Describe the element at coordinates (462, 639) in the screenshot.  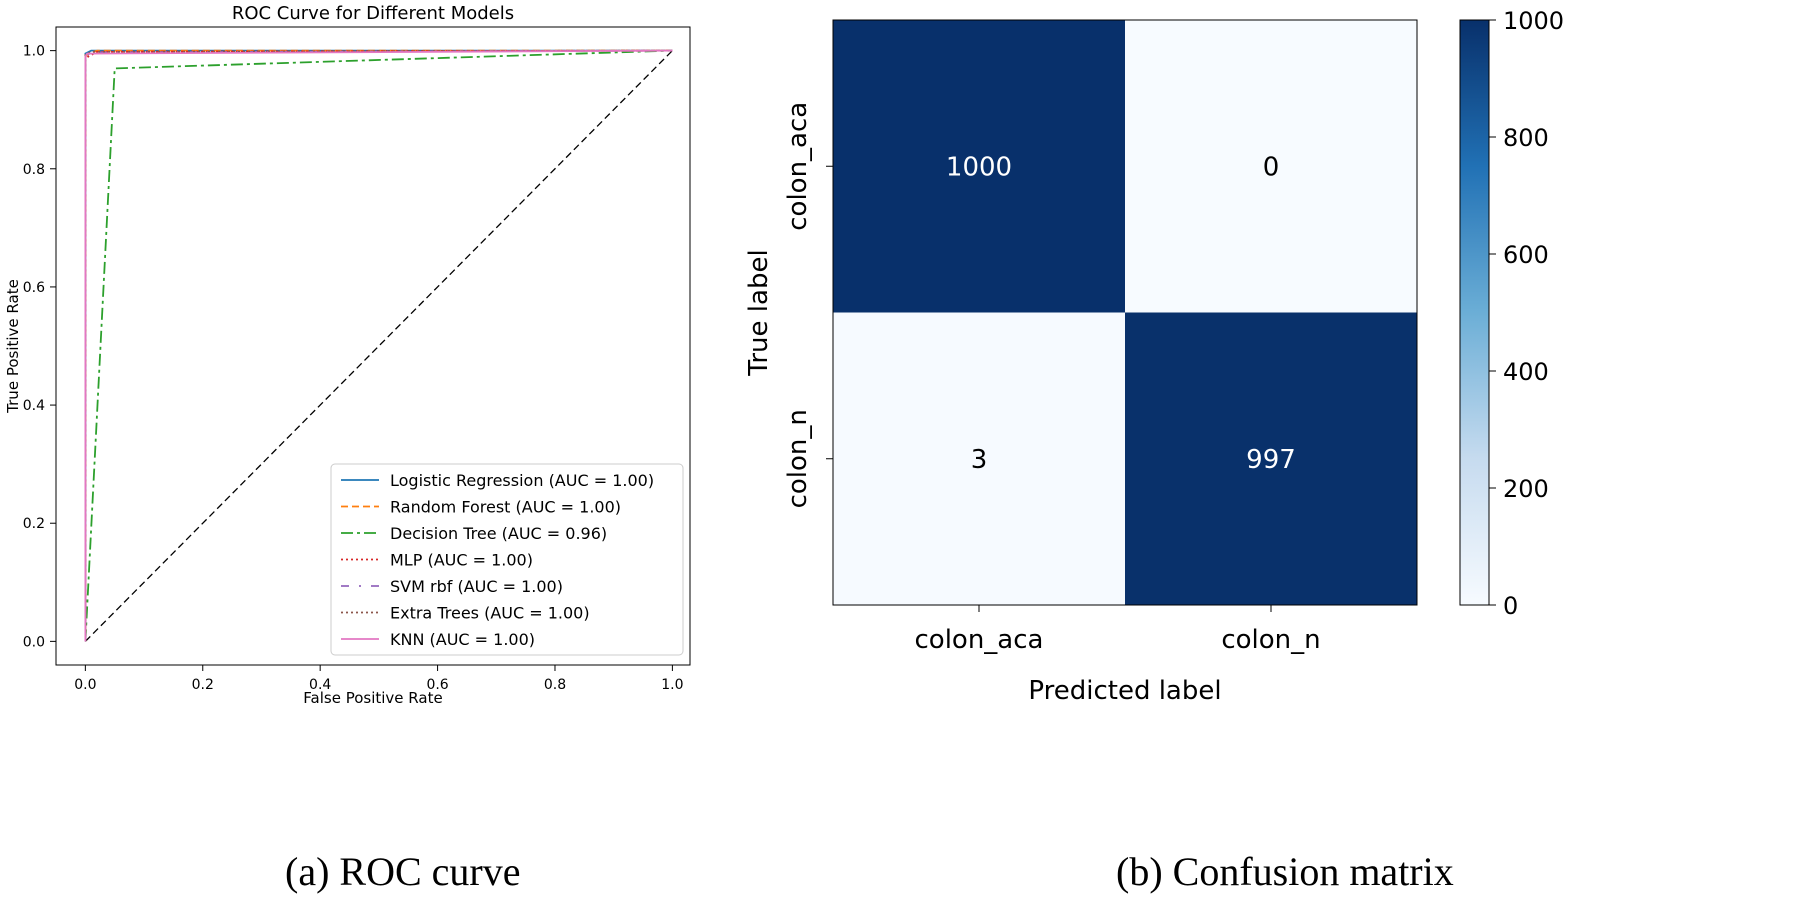
I see `roc-legend-label-6: KNN (AUC = 1.00)` at that location.